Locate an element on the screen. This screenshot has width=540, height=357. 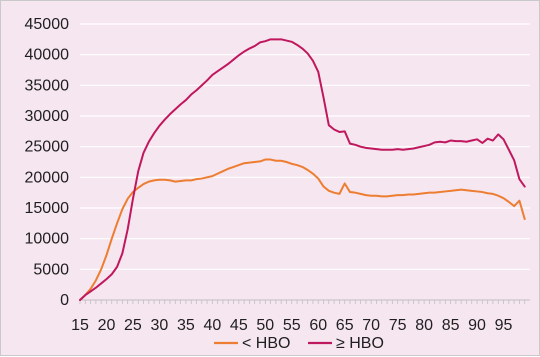
legend-label-2: ≥ HBO is located at coordinates (360, 343).